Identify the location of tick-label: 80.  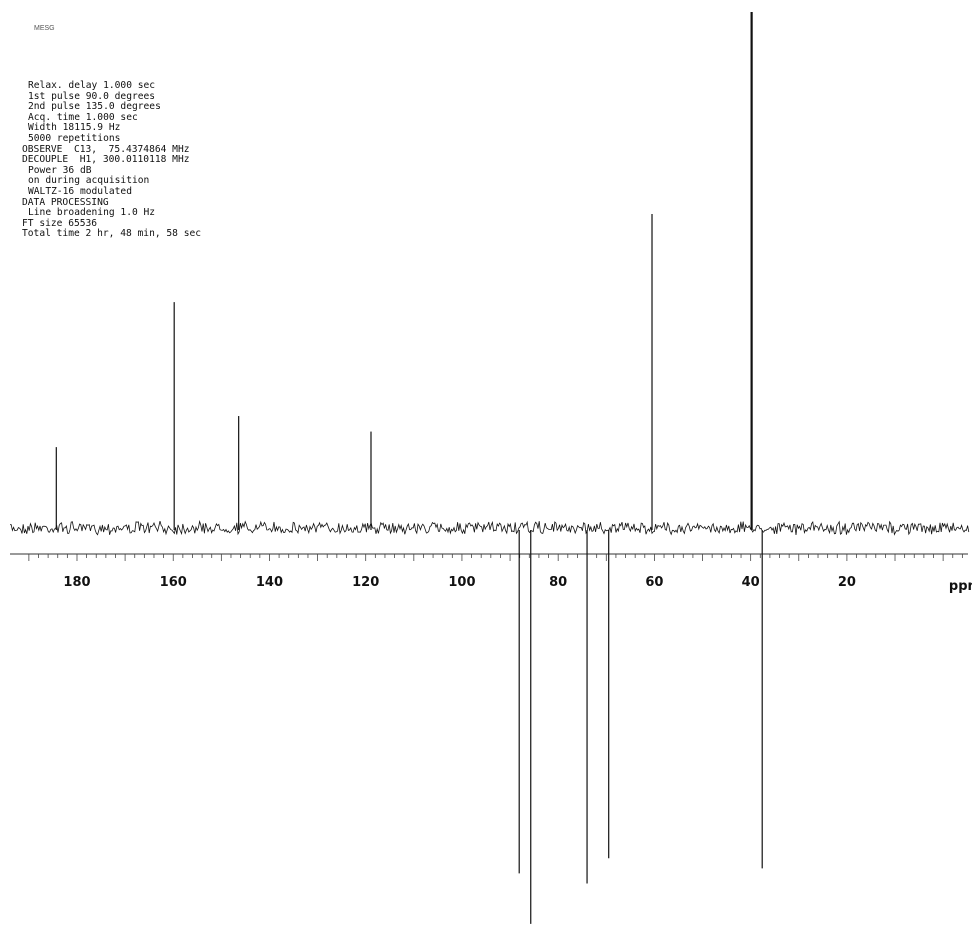
(558, 582).